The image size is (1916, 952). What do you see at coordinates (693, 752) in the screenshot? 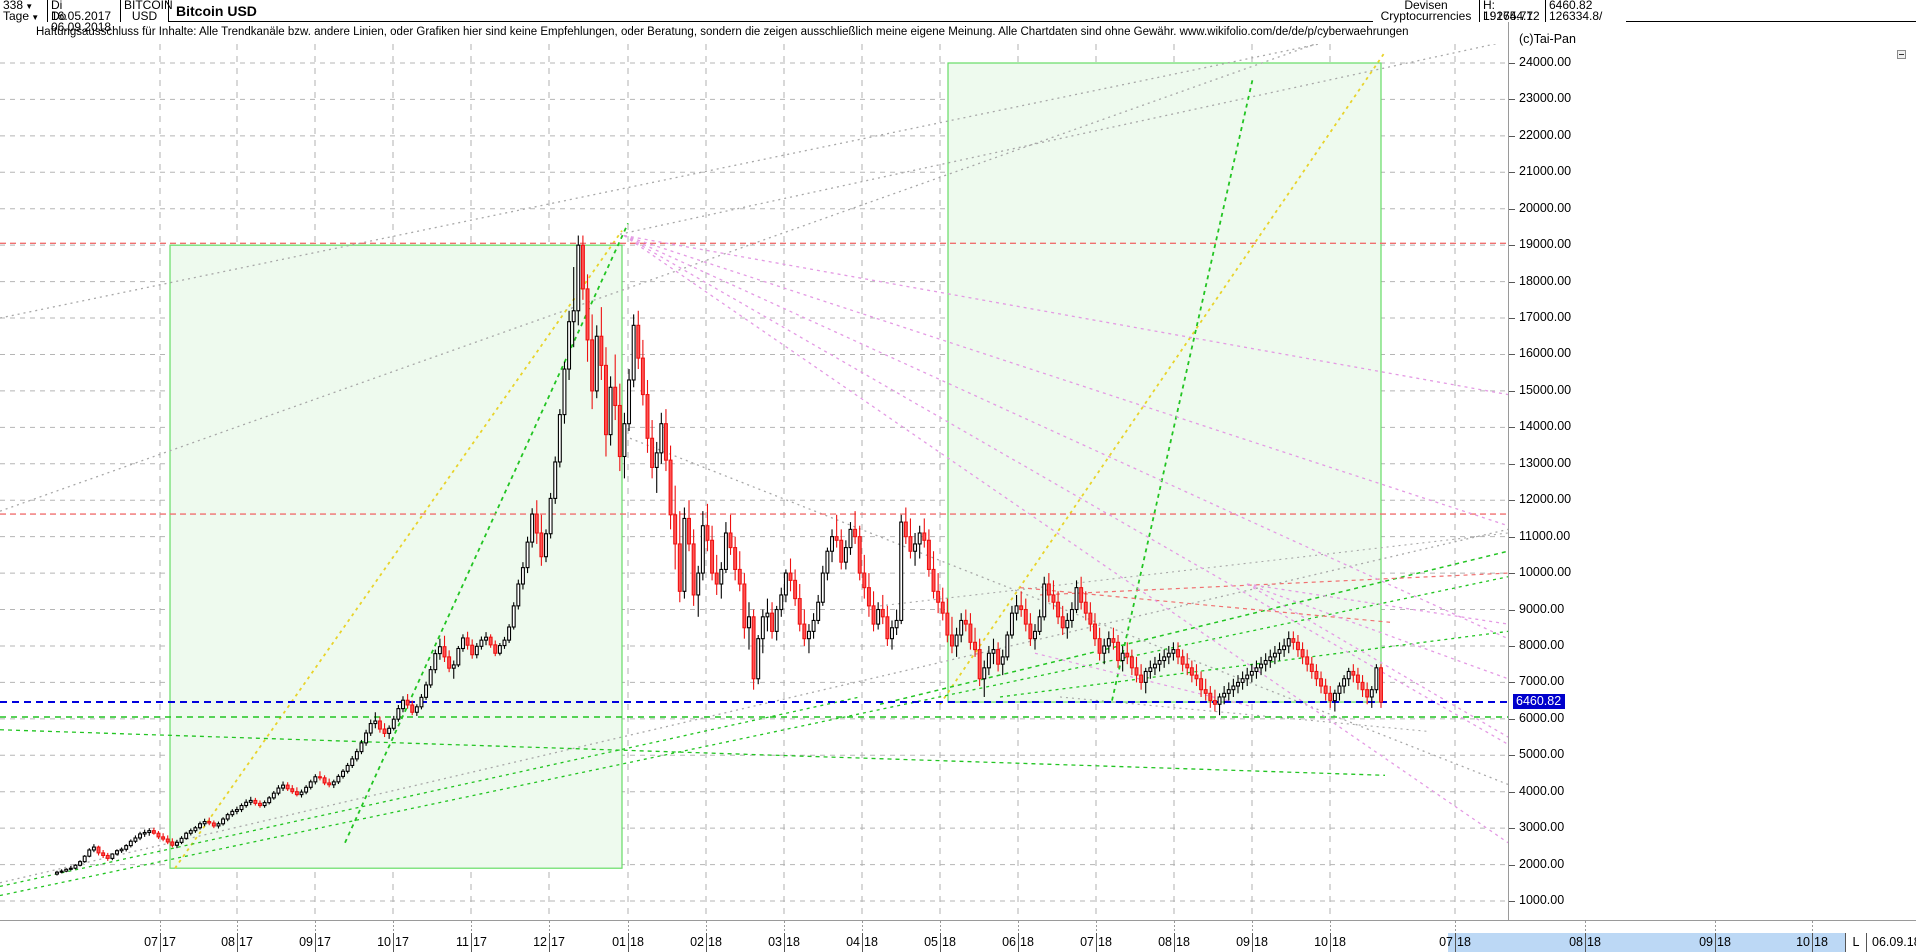
I see `green-downslope` at bounding box center [693, 752].